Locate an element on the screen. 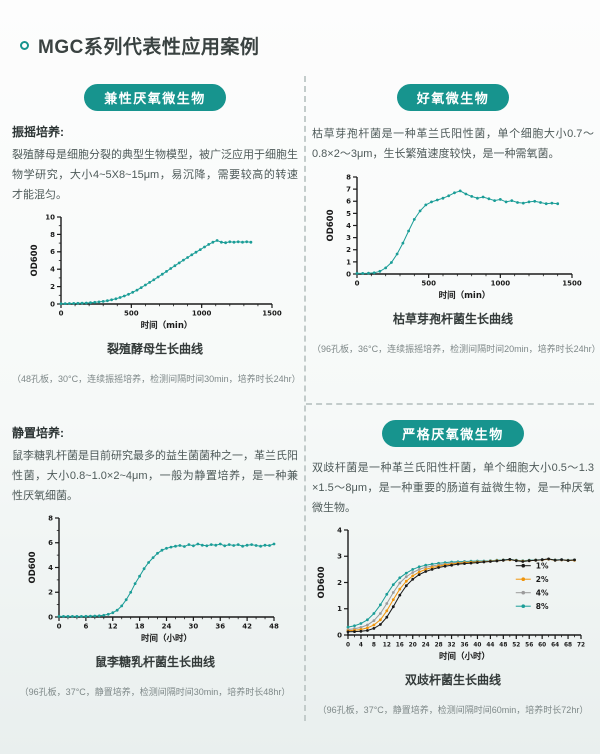  svg-text: 68 is located at coordinates (568, 646).